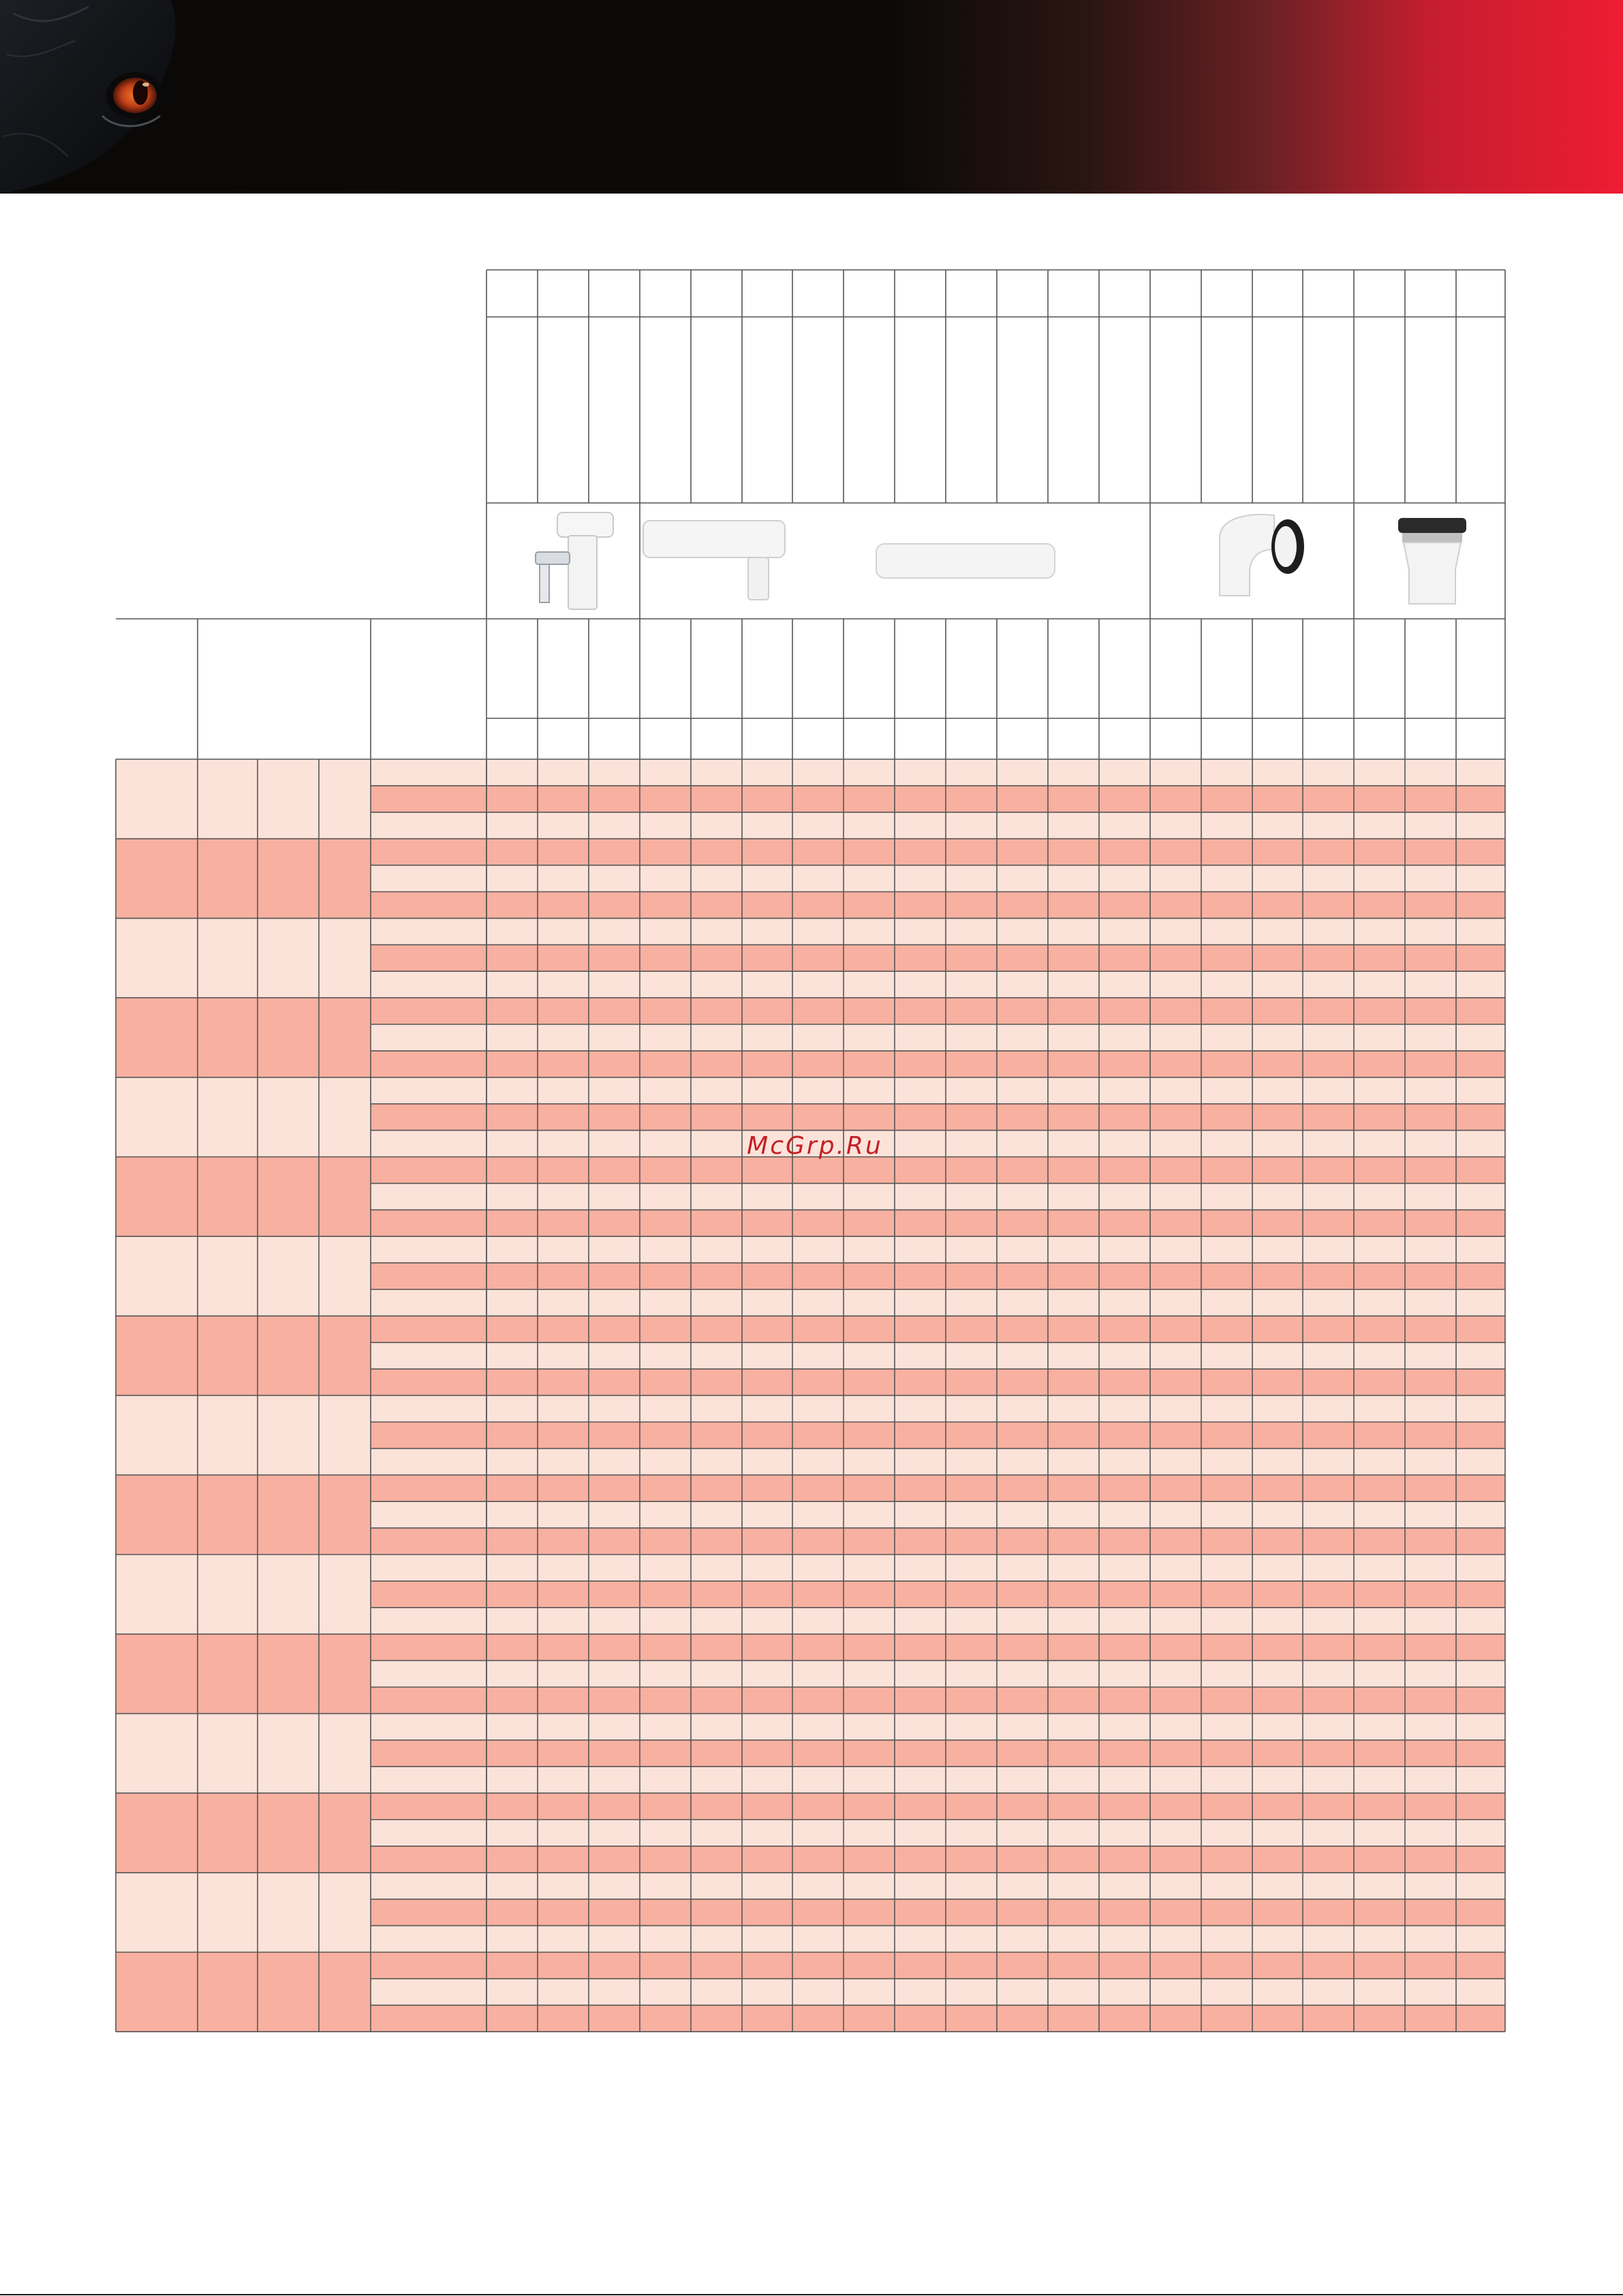  What do you see at coordinates (811, 2294) in the screenshot?
I see `bottom-rule` at bounding box center [811, 2294].